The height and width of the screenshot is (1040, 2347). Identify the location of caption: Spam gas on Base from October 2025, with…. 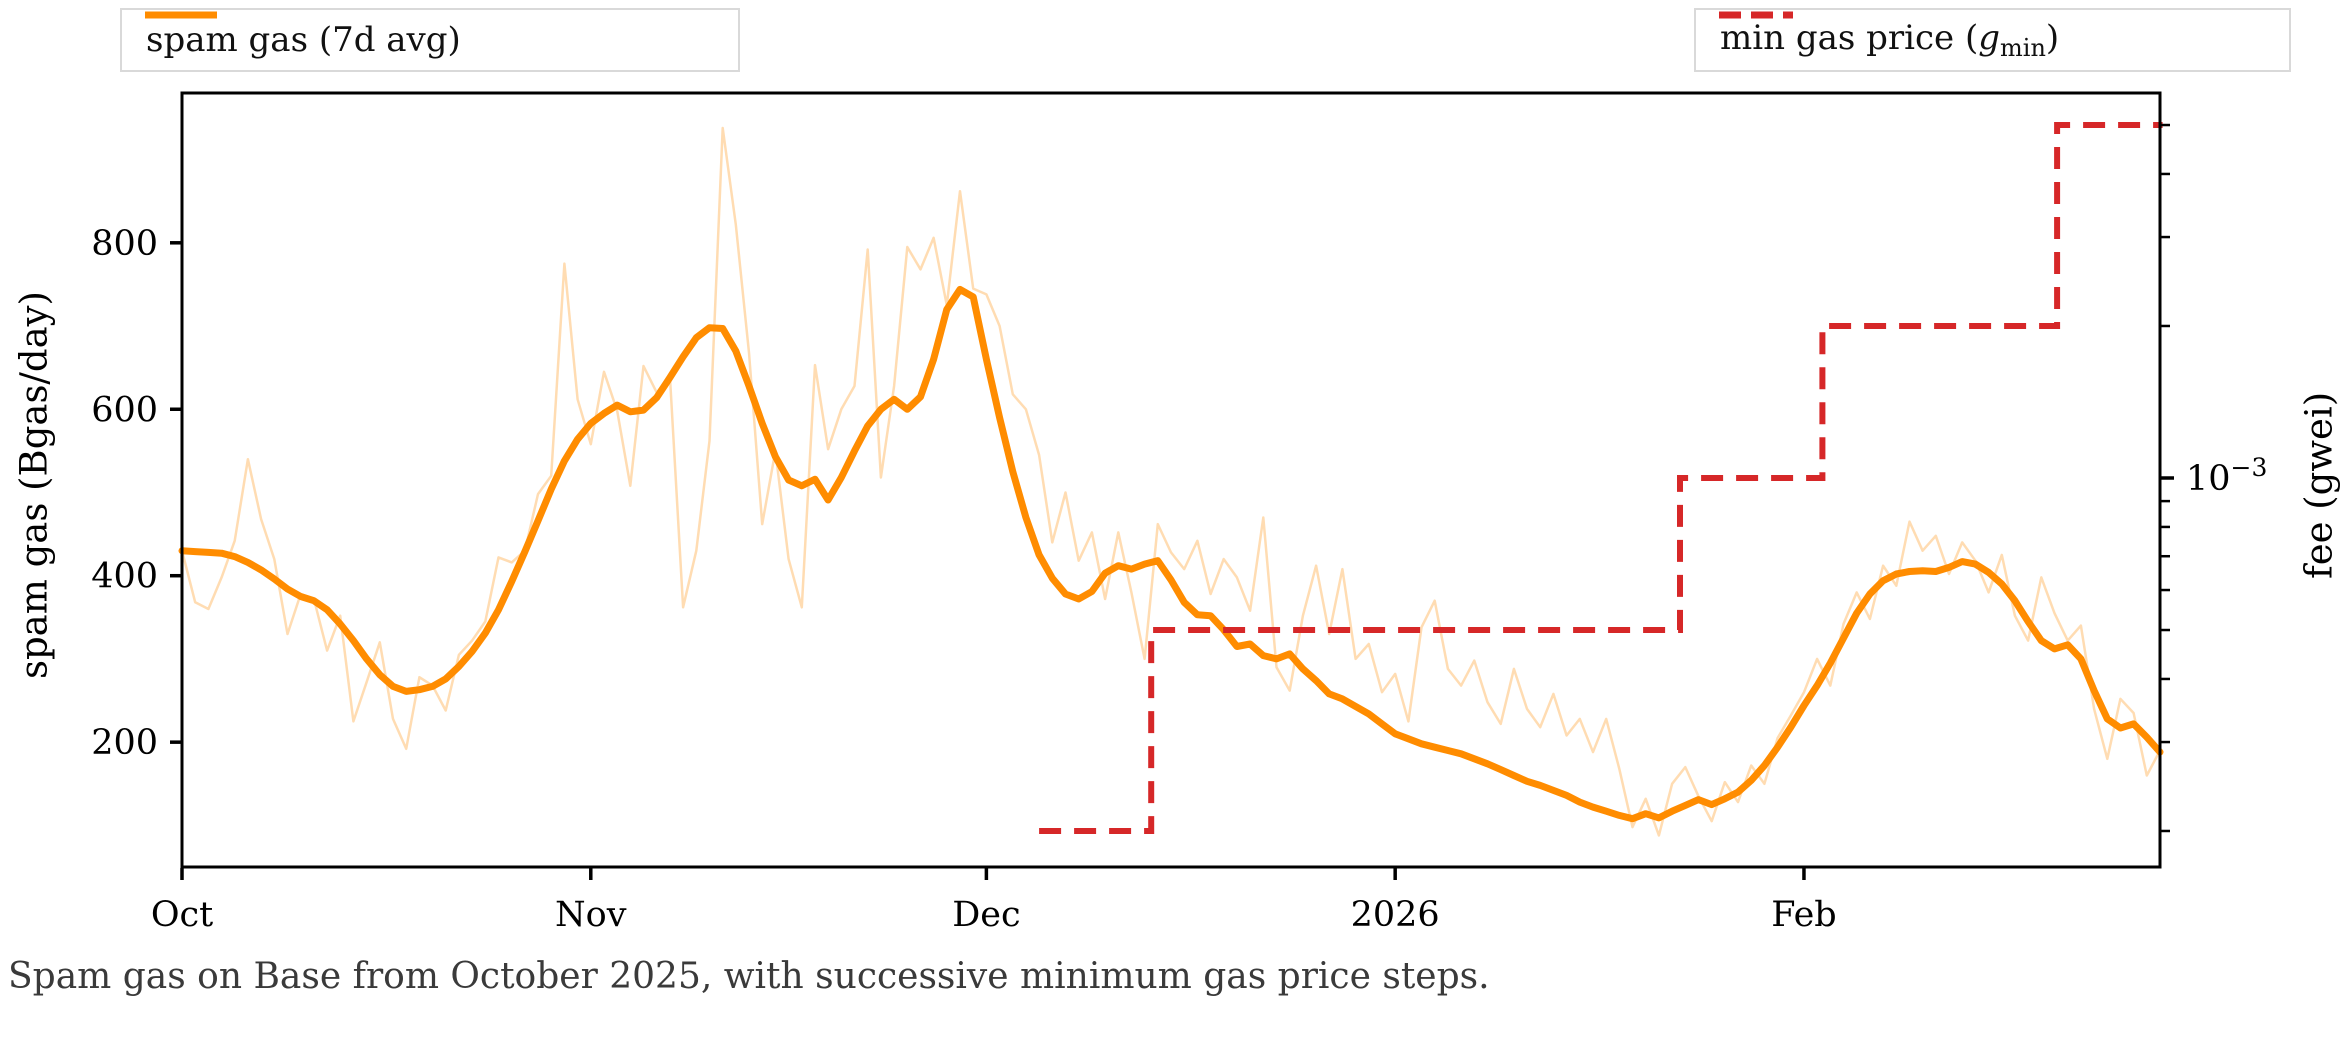
(749, 976).